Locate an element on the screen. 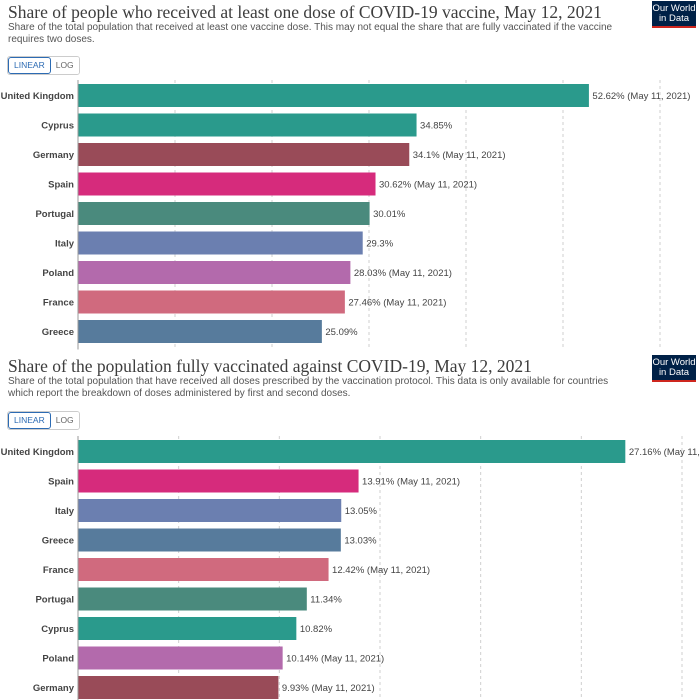 This screenshot has height=700, width=700. value-label: 52.62% (May 11, 2021) is located at coordinates (641, 96).